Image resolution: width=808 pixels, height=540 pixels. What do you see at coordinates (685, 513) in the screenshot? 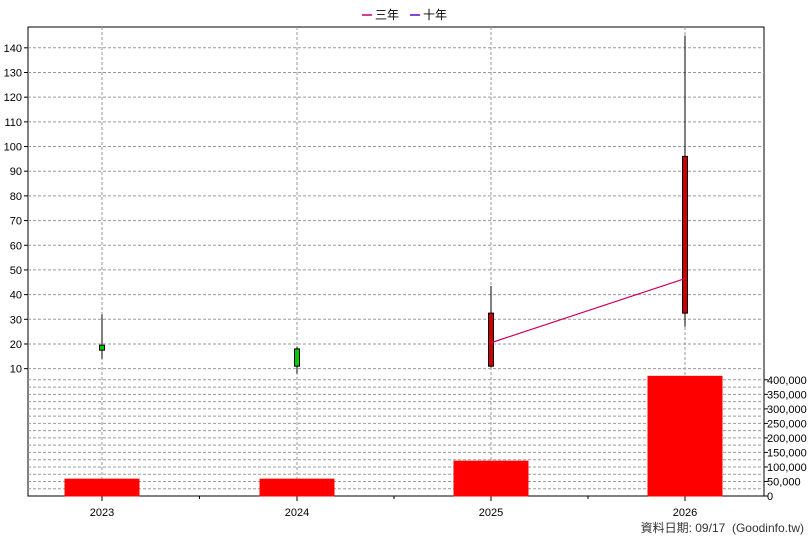
I see `x-tick-label: 2026` at bounding box center [685, 513].